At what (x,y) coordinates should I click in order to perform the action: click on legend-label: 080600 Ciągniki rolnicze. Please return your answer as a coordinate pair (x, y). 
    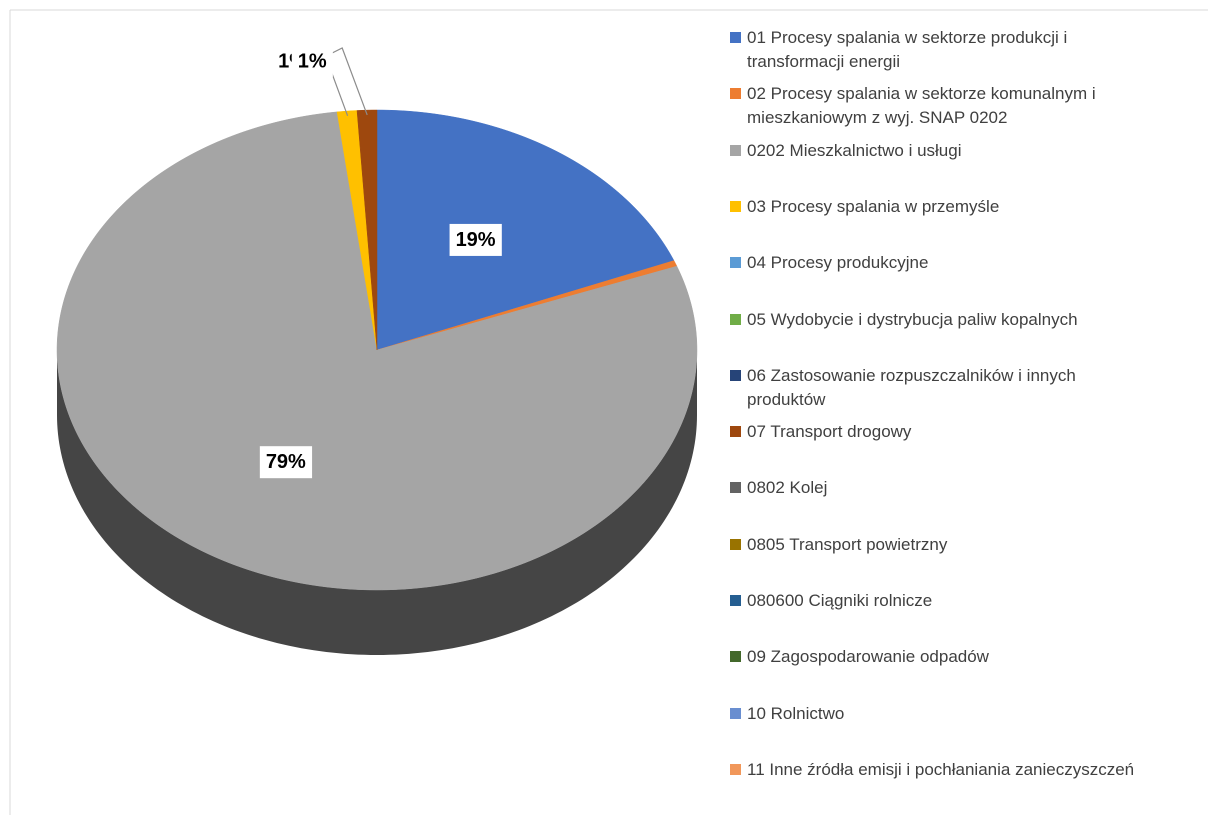
    Looking at the image, I should click on (840, 600).